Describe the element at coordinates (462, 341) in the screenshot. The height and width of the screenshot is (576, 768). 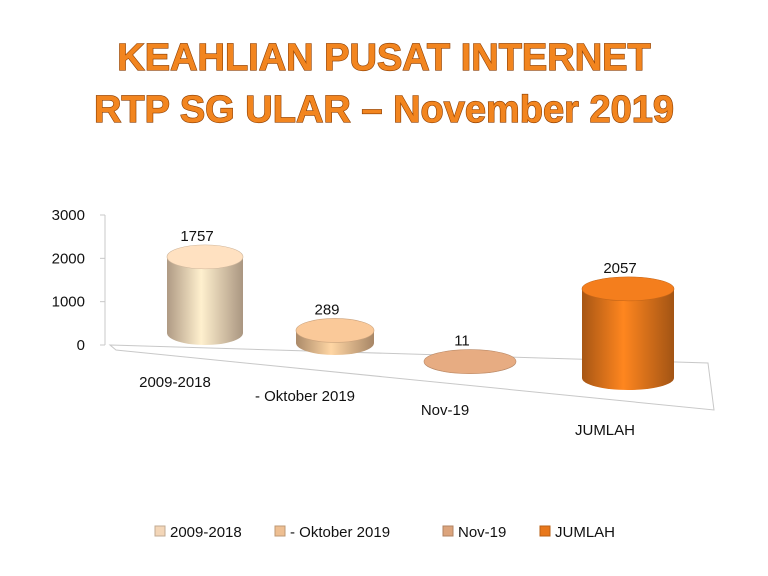
I see `data-label: 11` at that location.